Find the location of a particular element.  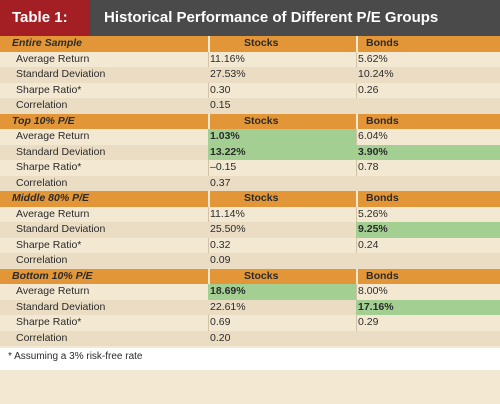

stocks-value: 1.03% is located at coordinates (282, 137).